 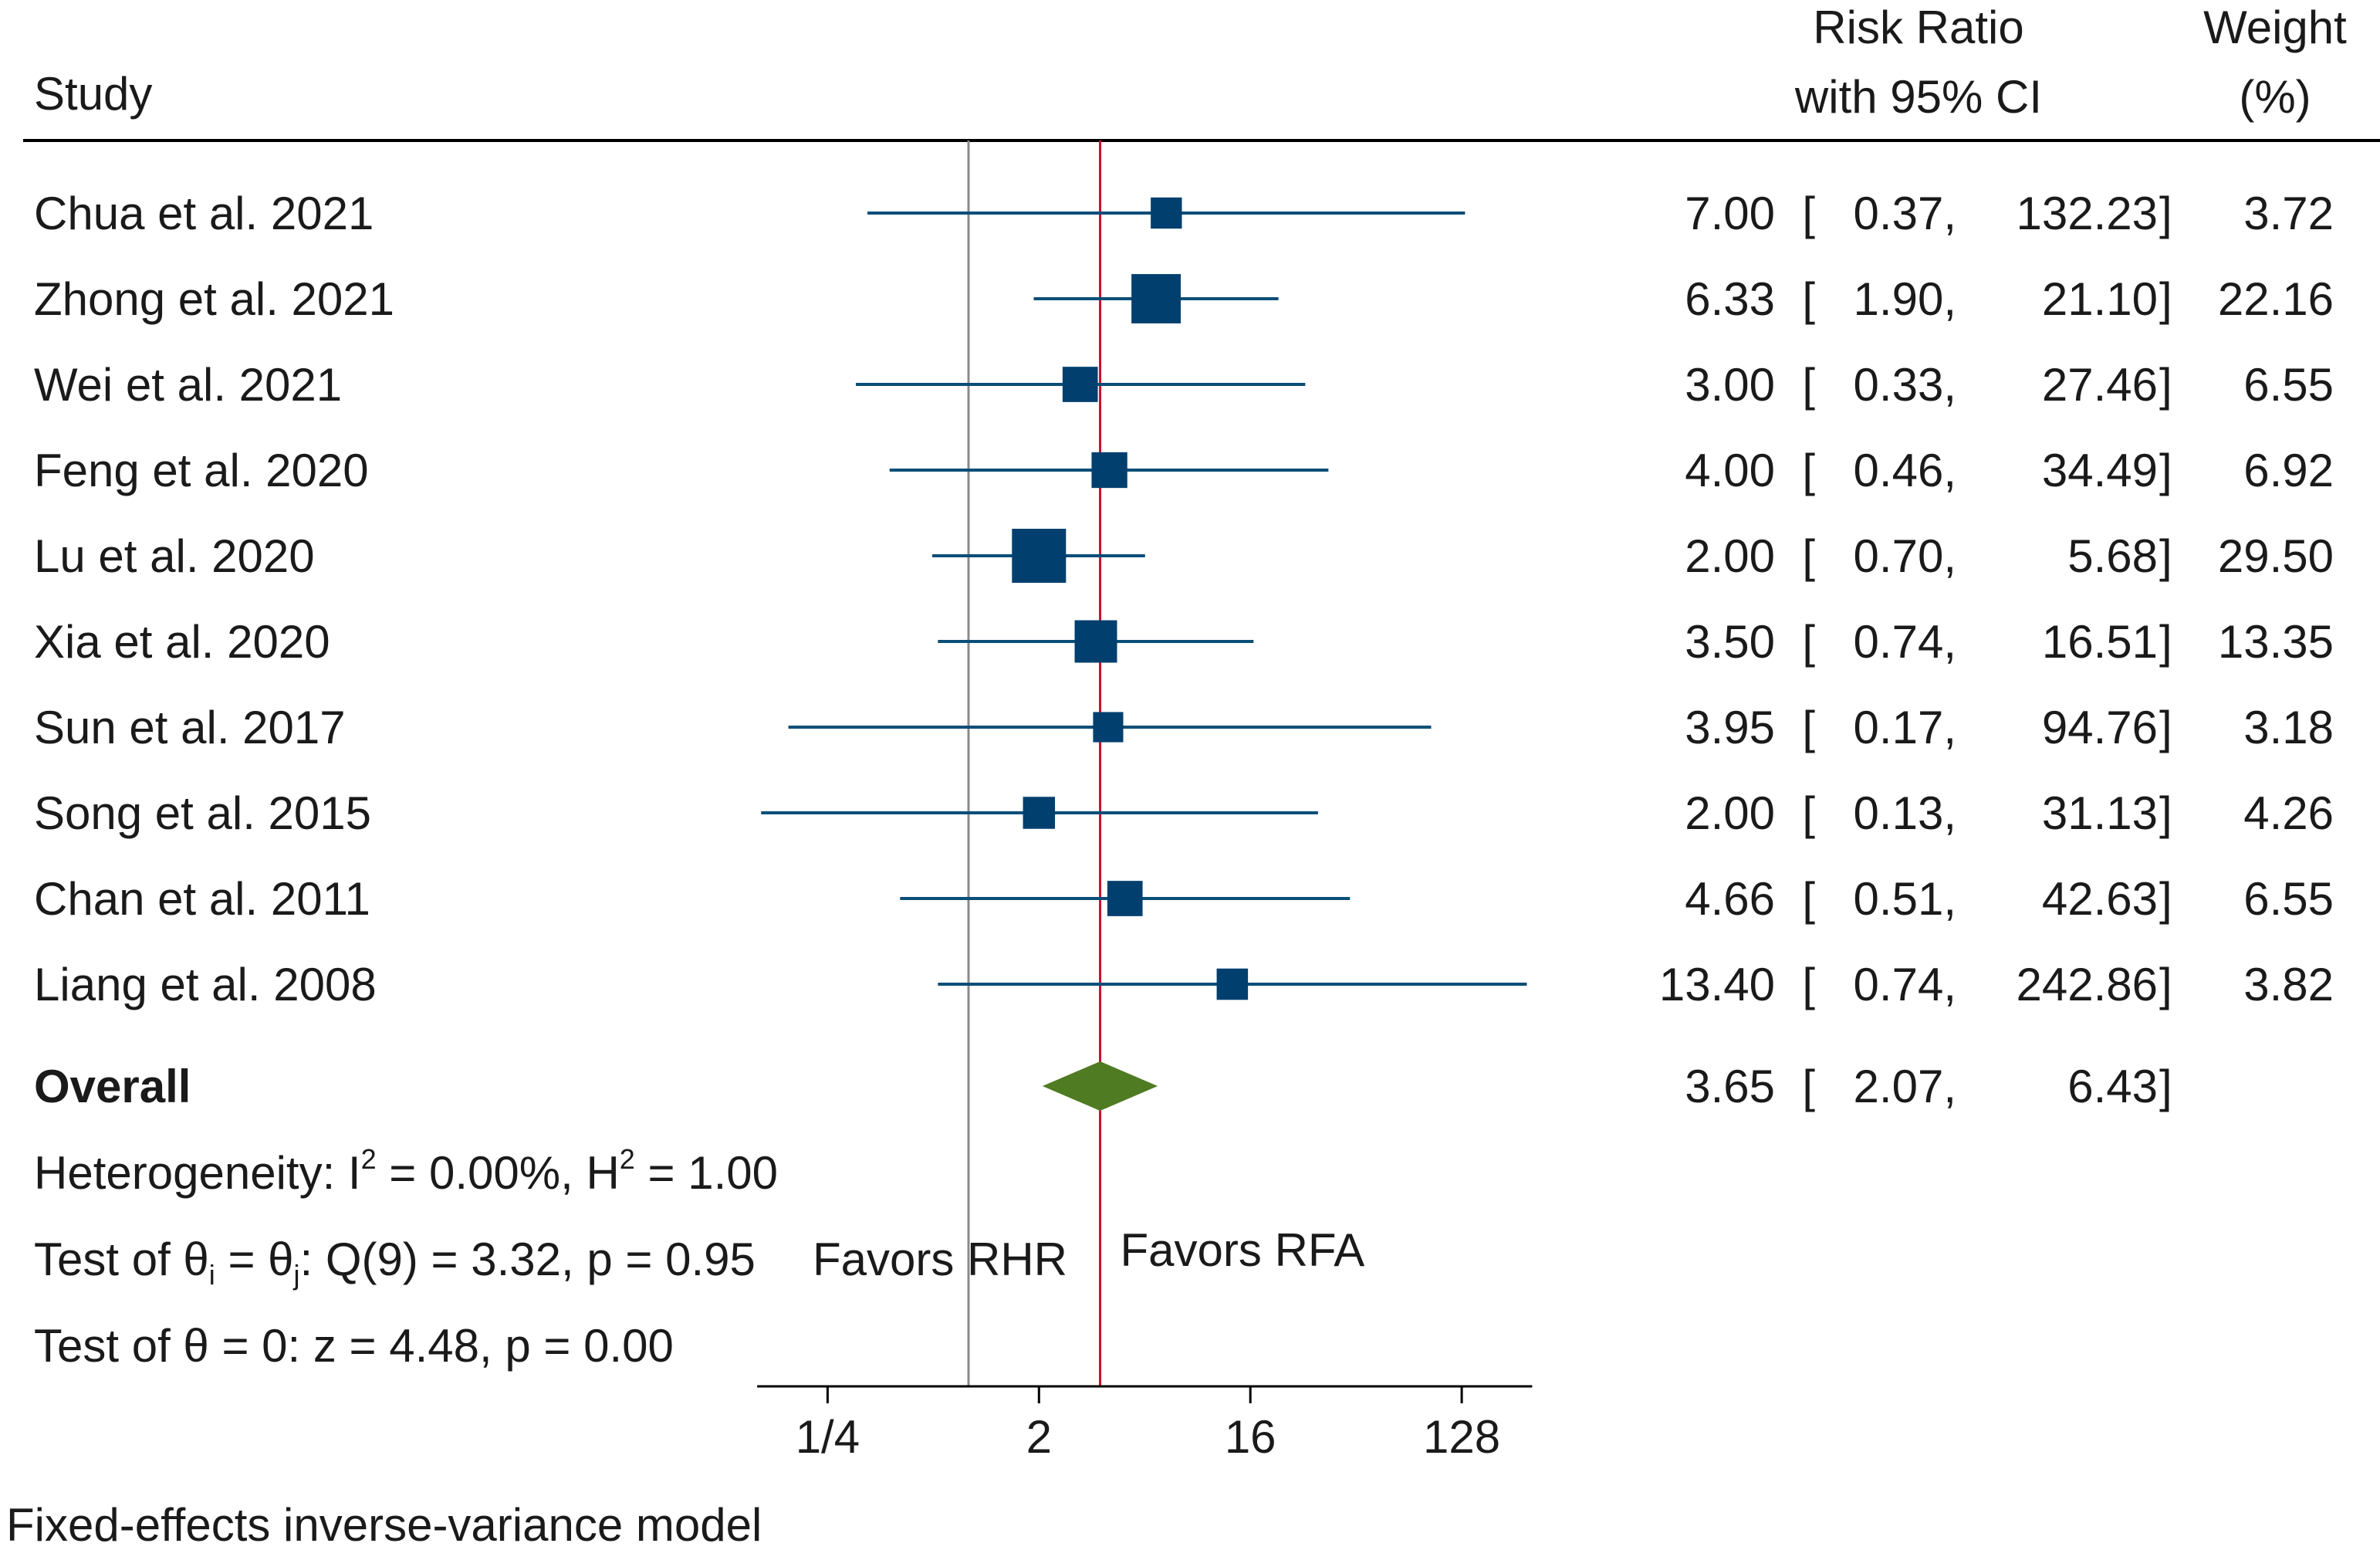 What do you see at coordinates (1730, 213) in the screenshot?
I see `rr-value: 7.00` at bounding box center [1730, 213].